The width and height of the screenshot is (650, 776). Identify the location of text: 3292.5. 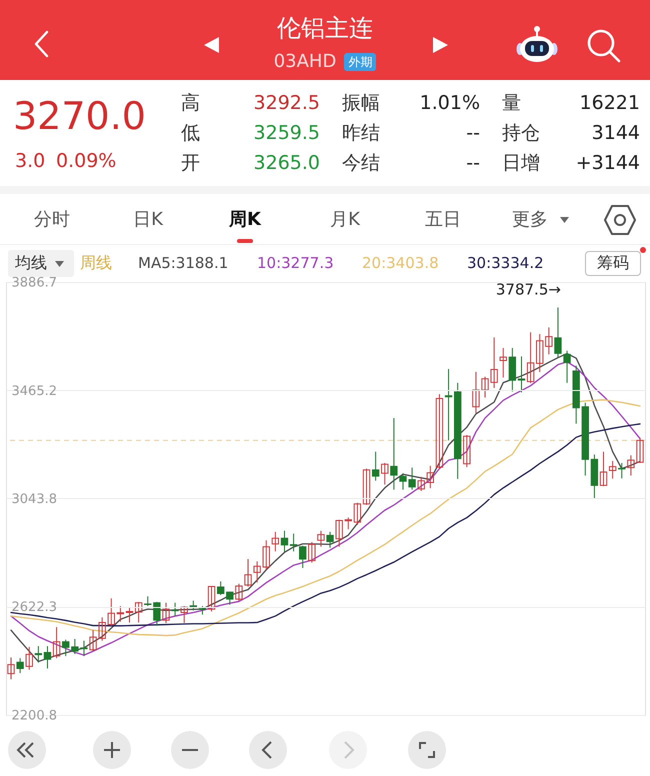
(287, 103).